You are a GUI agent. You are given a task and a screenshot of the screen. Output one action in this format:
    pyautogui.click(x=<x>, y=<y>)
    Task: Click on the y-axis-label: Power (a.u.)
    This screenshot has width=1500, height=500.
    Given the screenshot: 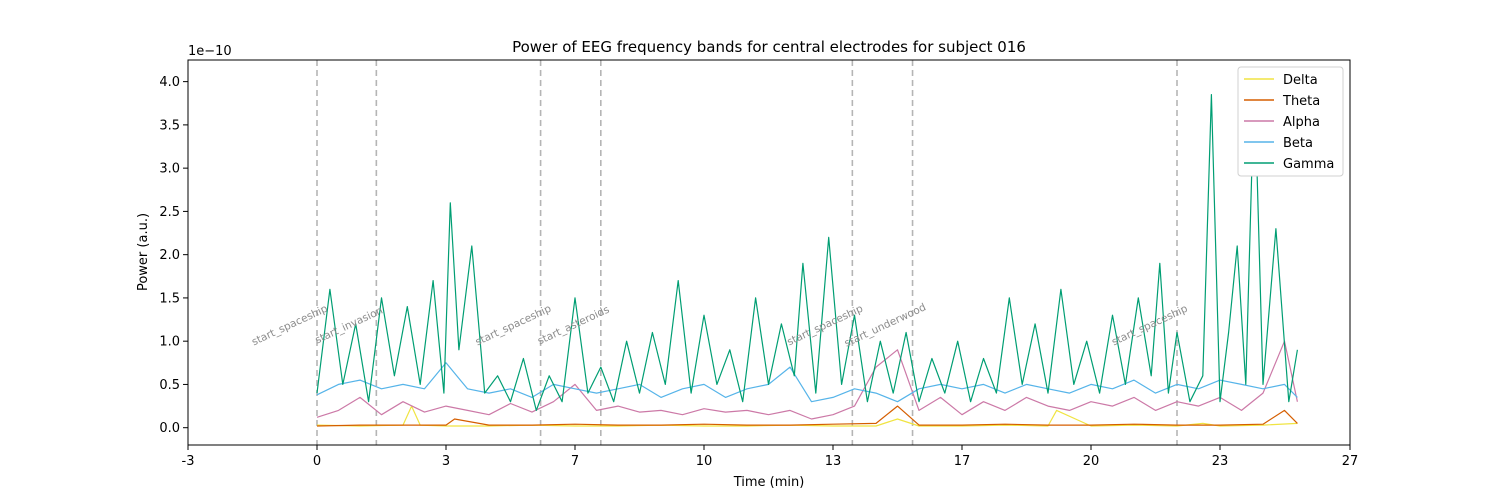 What is the action you would take?
    pyautogui.click(x=143, y=252)
    